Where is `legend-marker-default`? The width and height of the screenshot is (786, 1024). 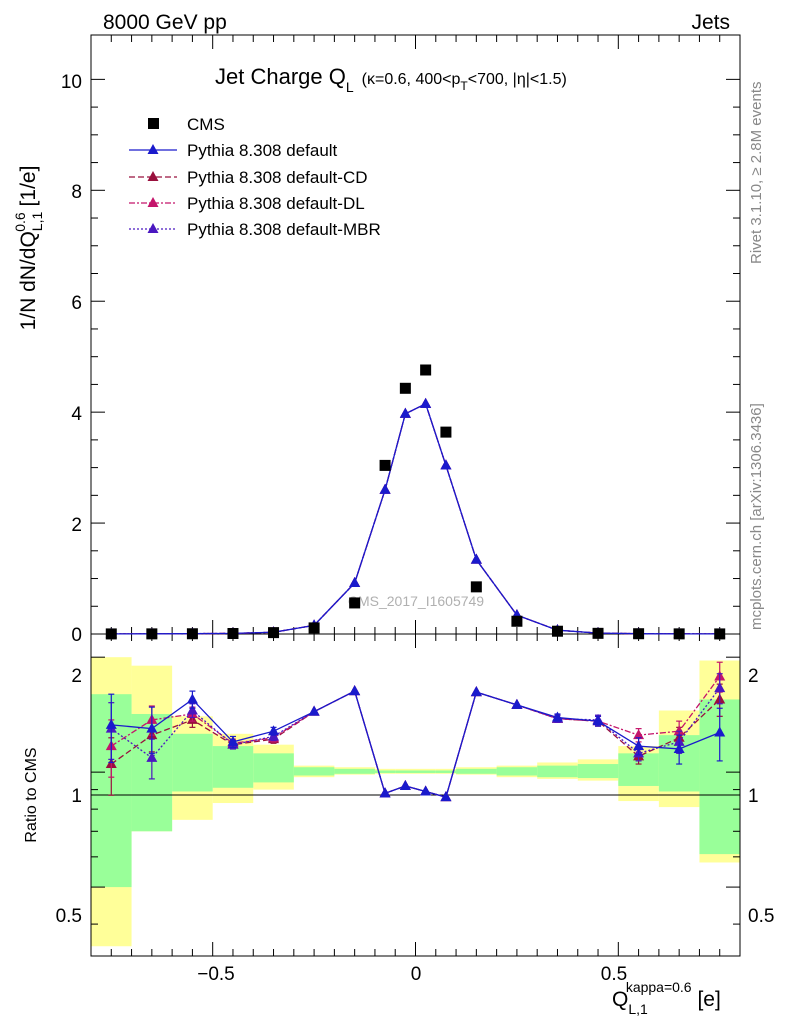 legend-marker-default is located at coordinates (153, 149).